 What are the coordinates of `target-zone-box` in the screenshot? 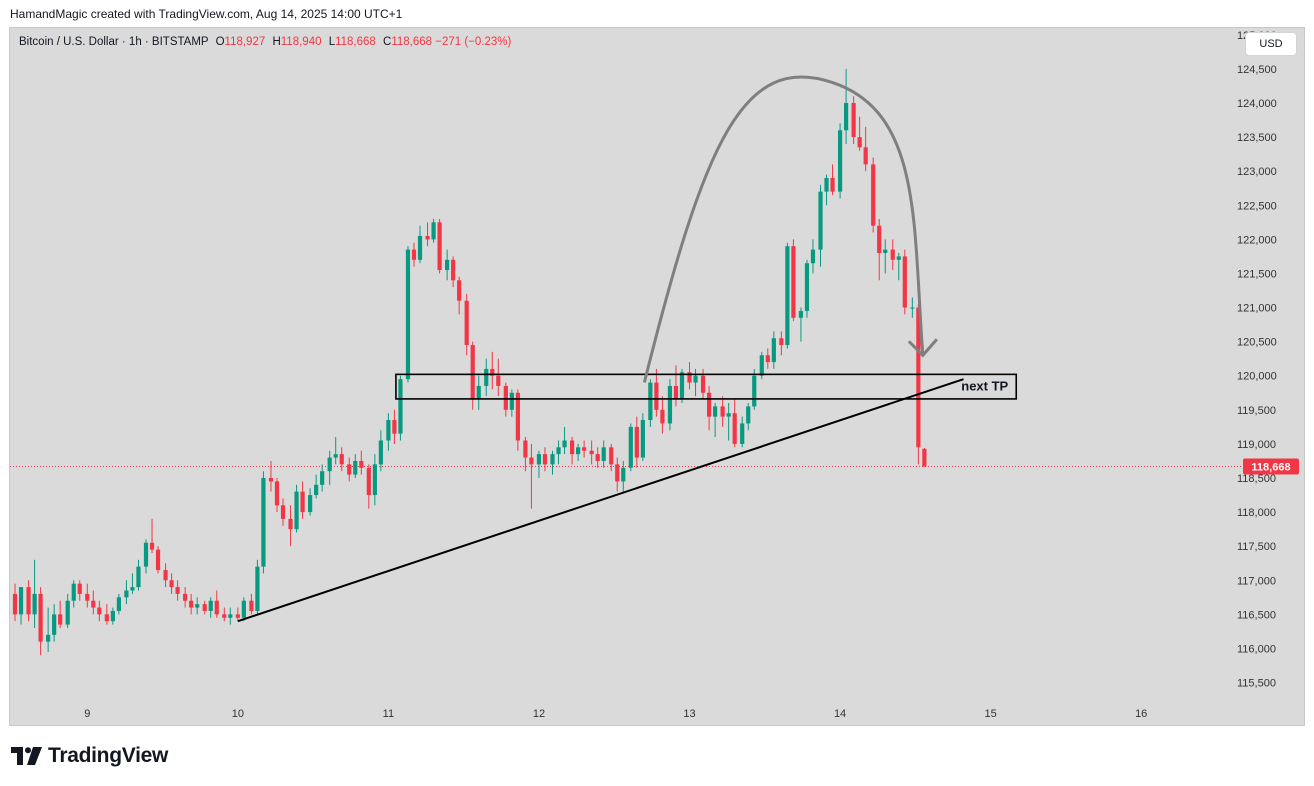 It's located at (706, 386).